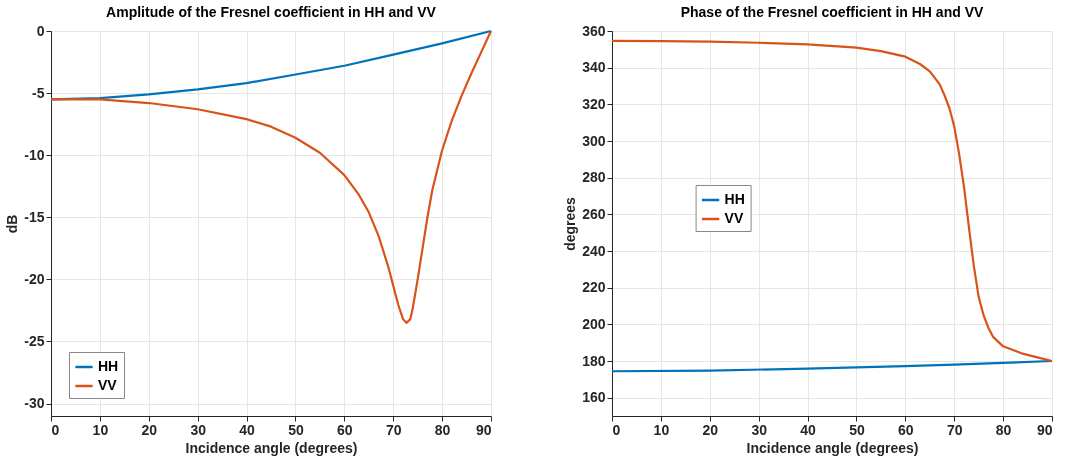 This screenshot has width=1086, height=467. Describe the element at coordinates (34, 403) in the screenshot. I see `y-tick-label: -30` at that location.